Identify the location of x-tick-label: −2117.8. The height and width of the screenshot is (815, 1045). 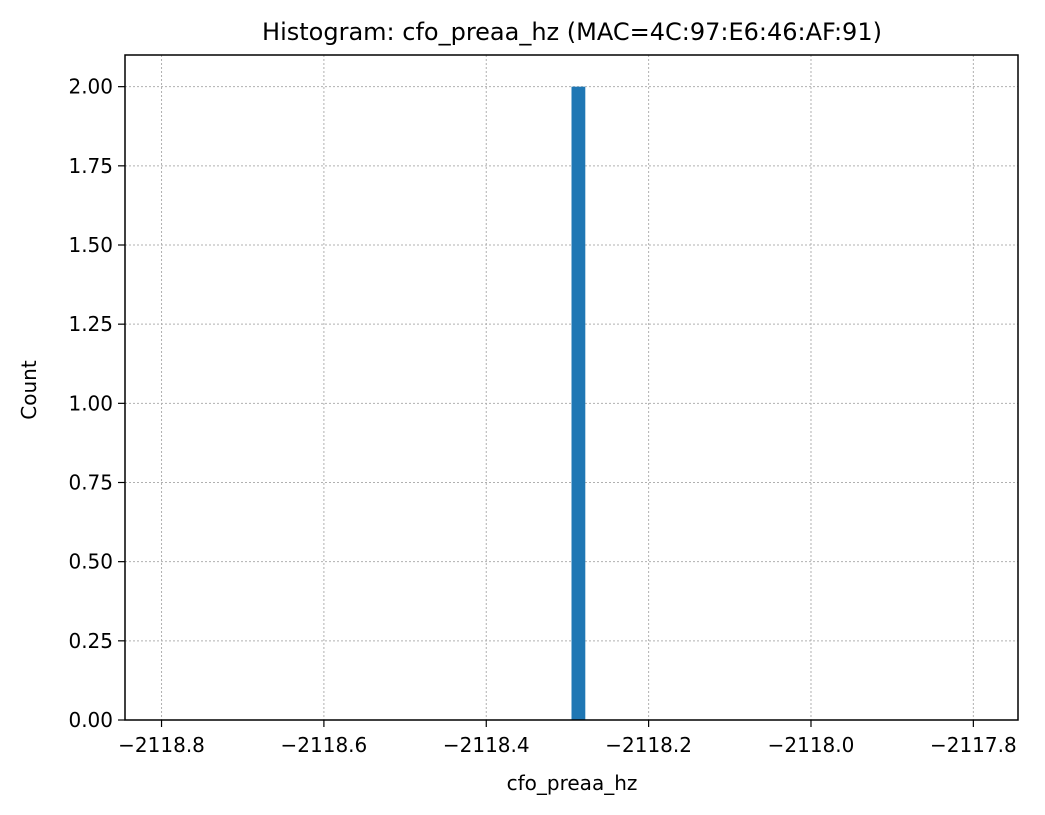
(973, 745).